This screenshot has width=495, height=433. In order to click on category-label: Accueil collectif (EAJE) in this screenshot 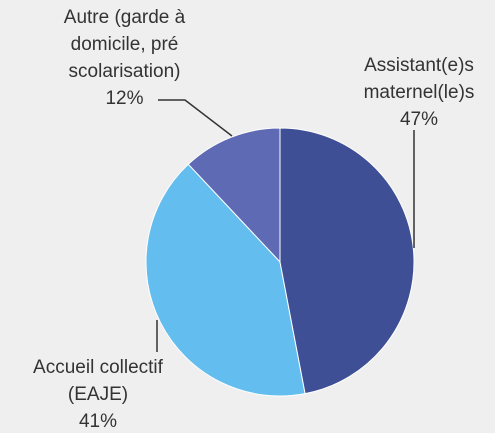, I will do `click(98, 381)`.